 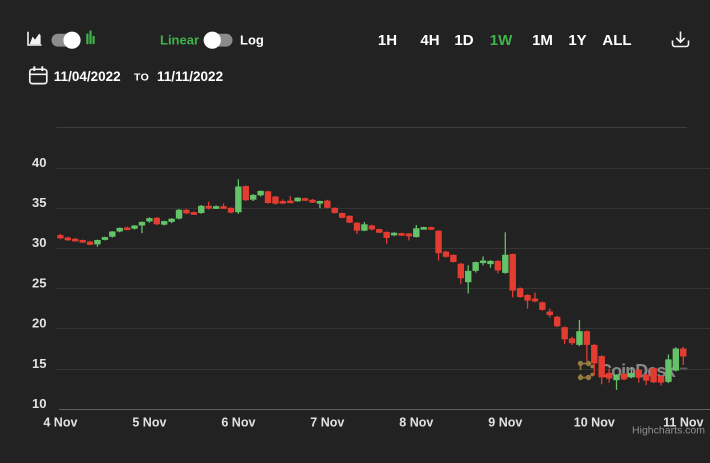 I want to click on svg-text: 6 Nov, so click(x=238, y=423).